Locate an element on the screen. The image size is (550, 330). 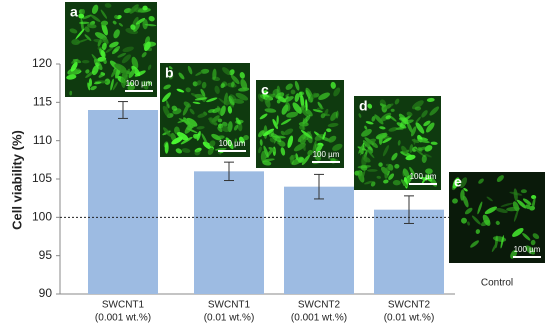
y-tick-label: 95 is located at coordinates (46, 255).